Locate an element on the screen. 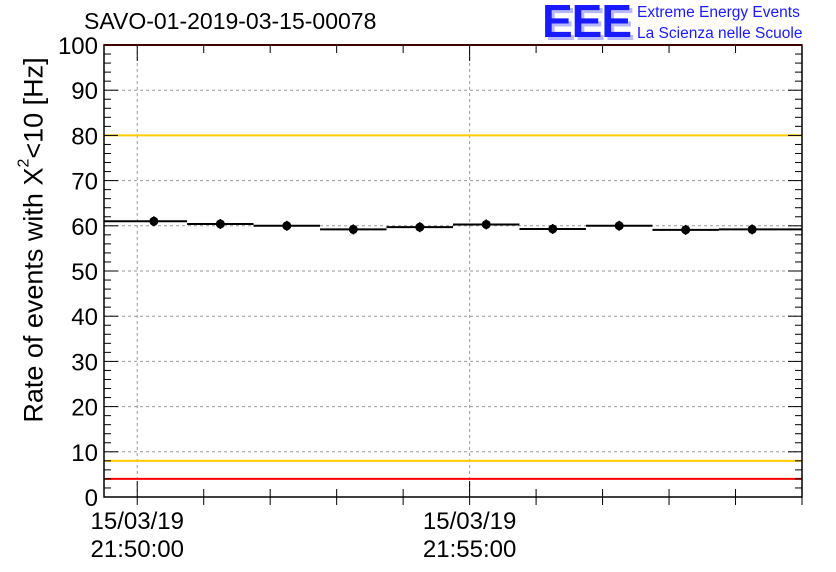  y-tick-label: 60 is located at coordinates (84, 227).